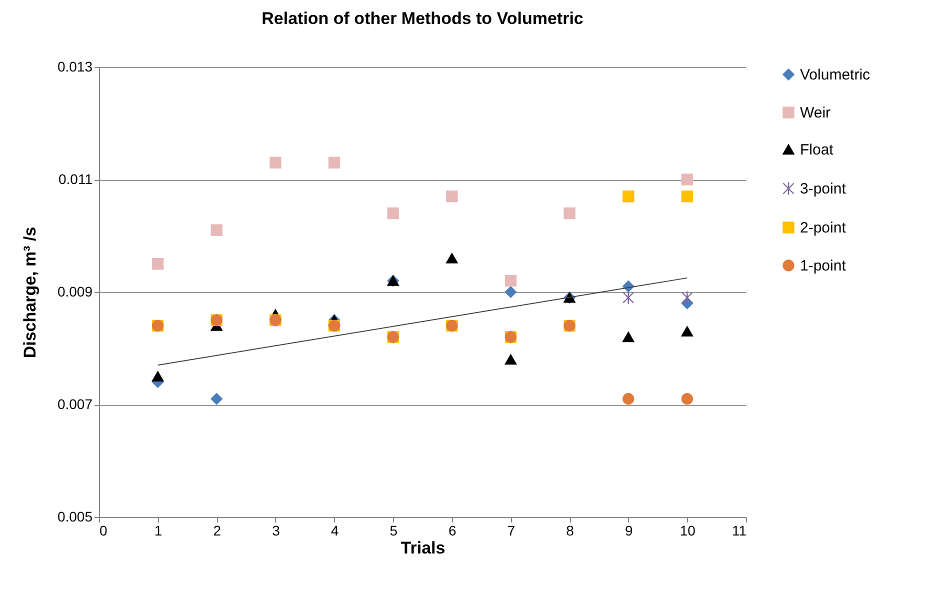 This screenshot has height=592, width=937. I want to click on y-axis-title: Discharge, m³ /s, so click(30, 292).